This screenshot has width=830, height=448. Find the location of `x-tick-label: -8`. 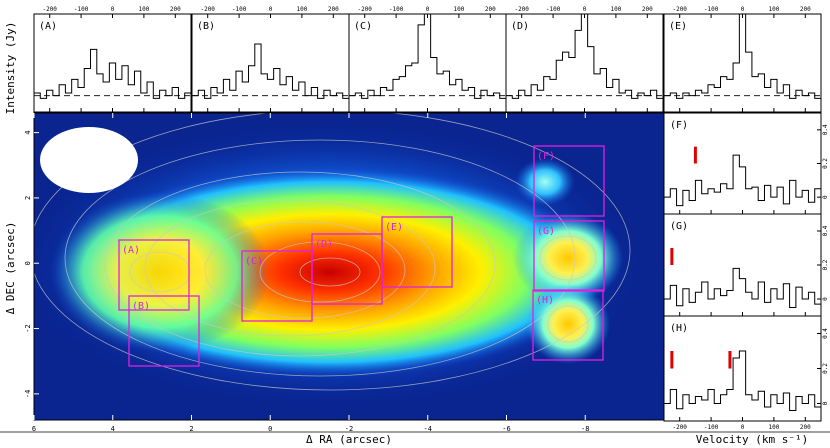

x-tick-label: -8 is located at coordinates (585, 429).